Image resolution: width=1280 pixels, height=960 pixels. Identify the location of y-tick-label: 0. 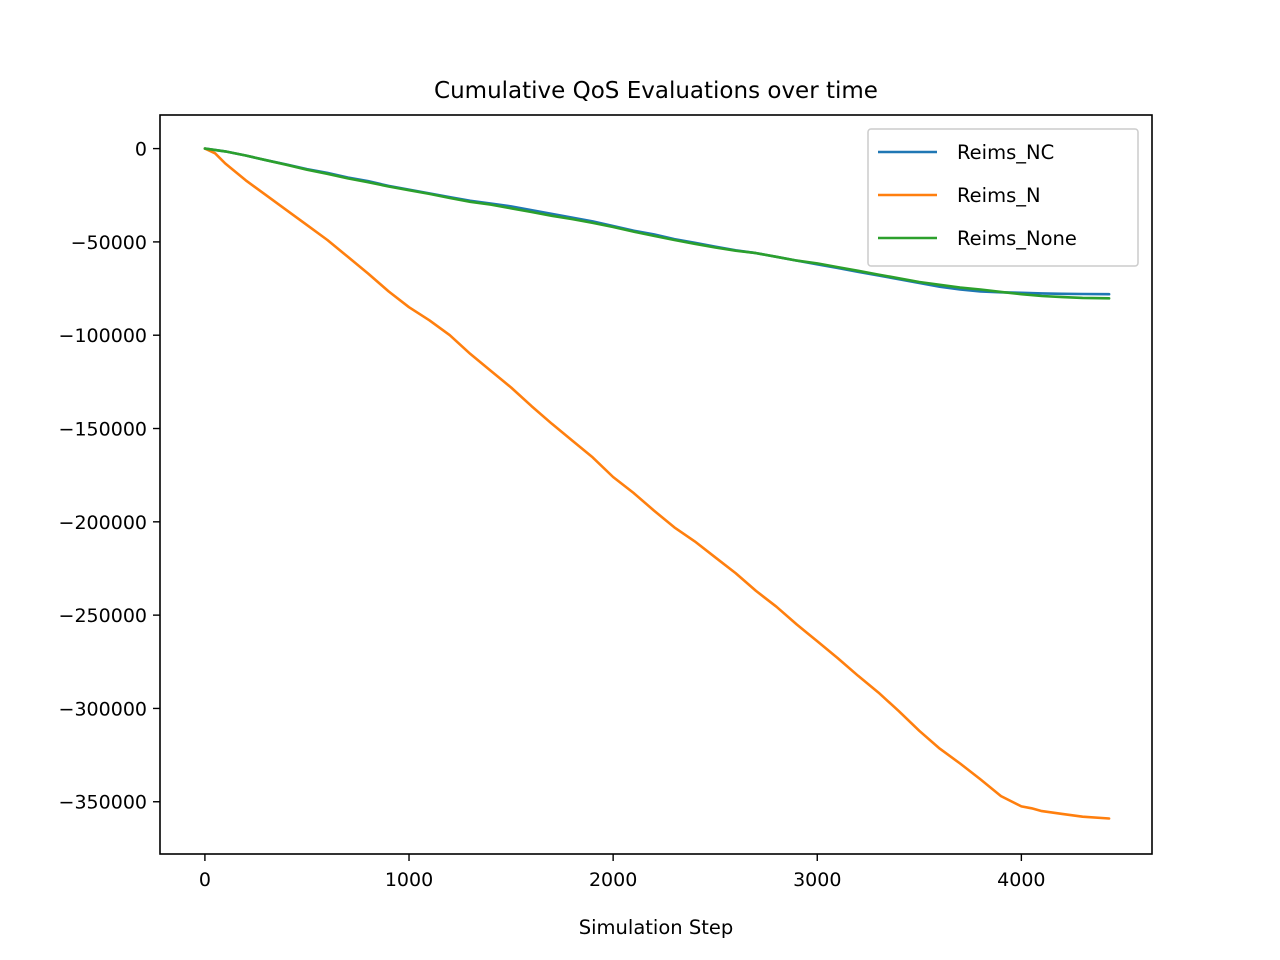
(141, 150).